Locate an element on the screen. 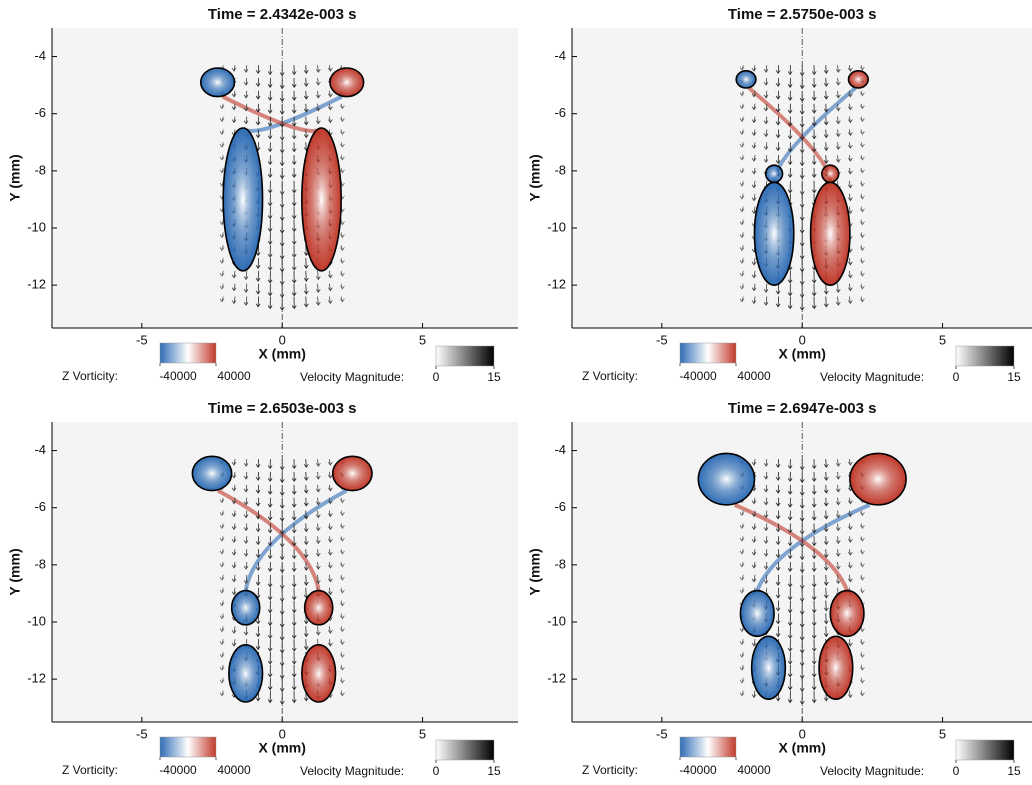 This screenshot has width=1032, height=785. y-tick-label: -8 is located at coordinates (560, 169).